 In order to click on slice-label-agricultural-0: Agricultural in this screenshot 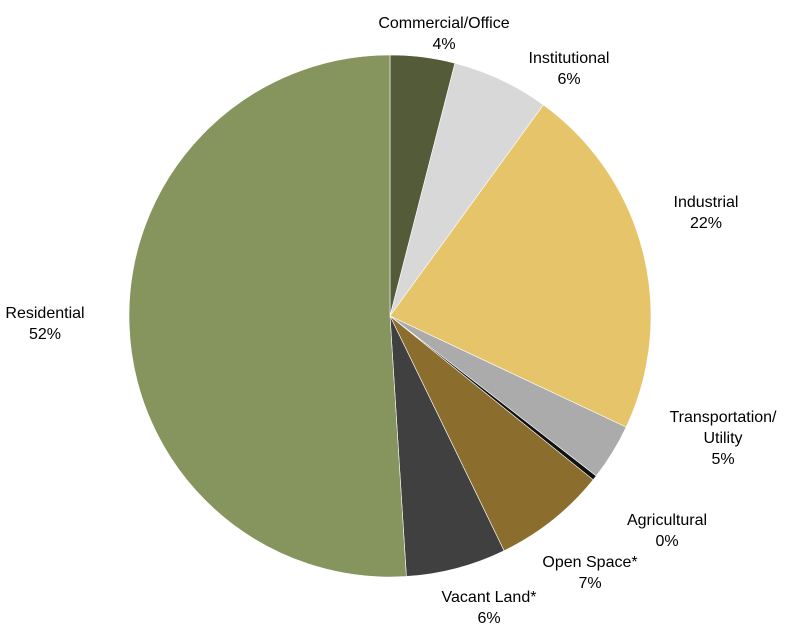, I will do `click(667, 520)`.